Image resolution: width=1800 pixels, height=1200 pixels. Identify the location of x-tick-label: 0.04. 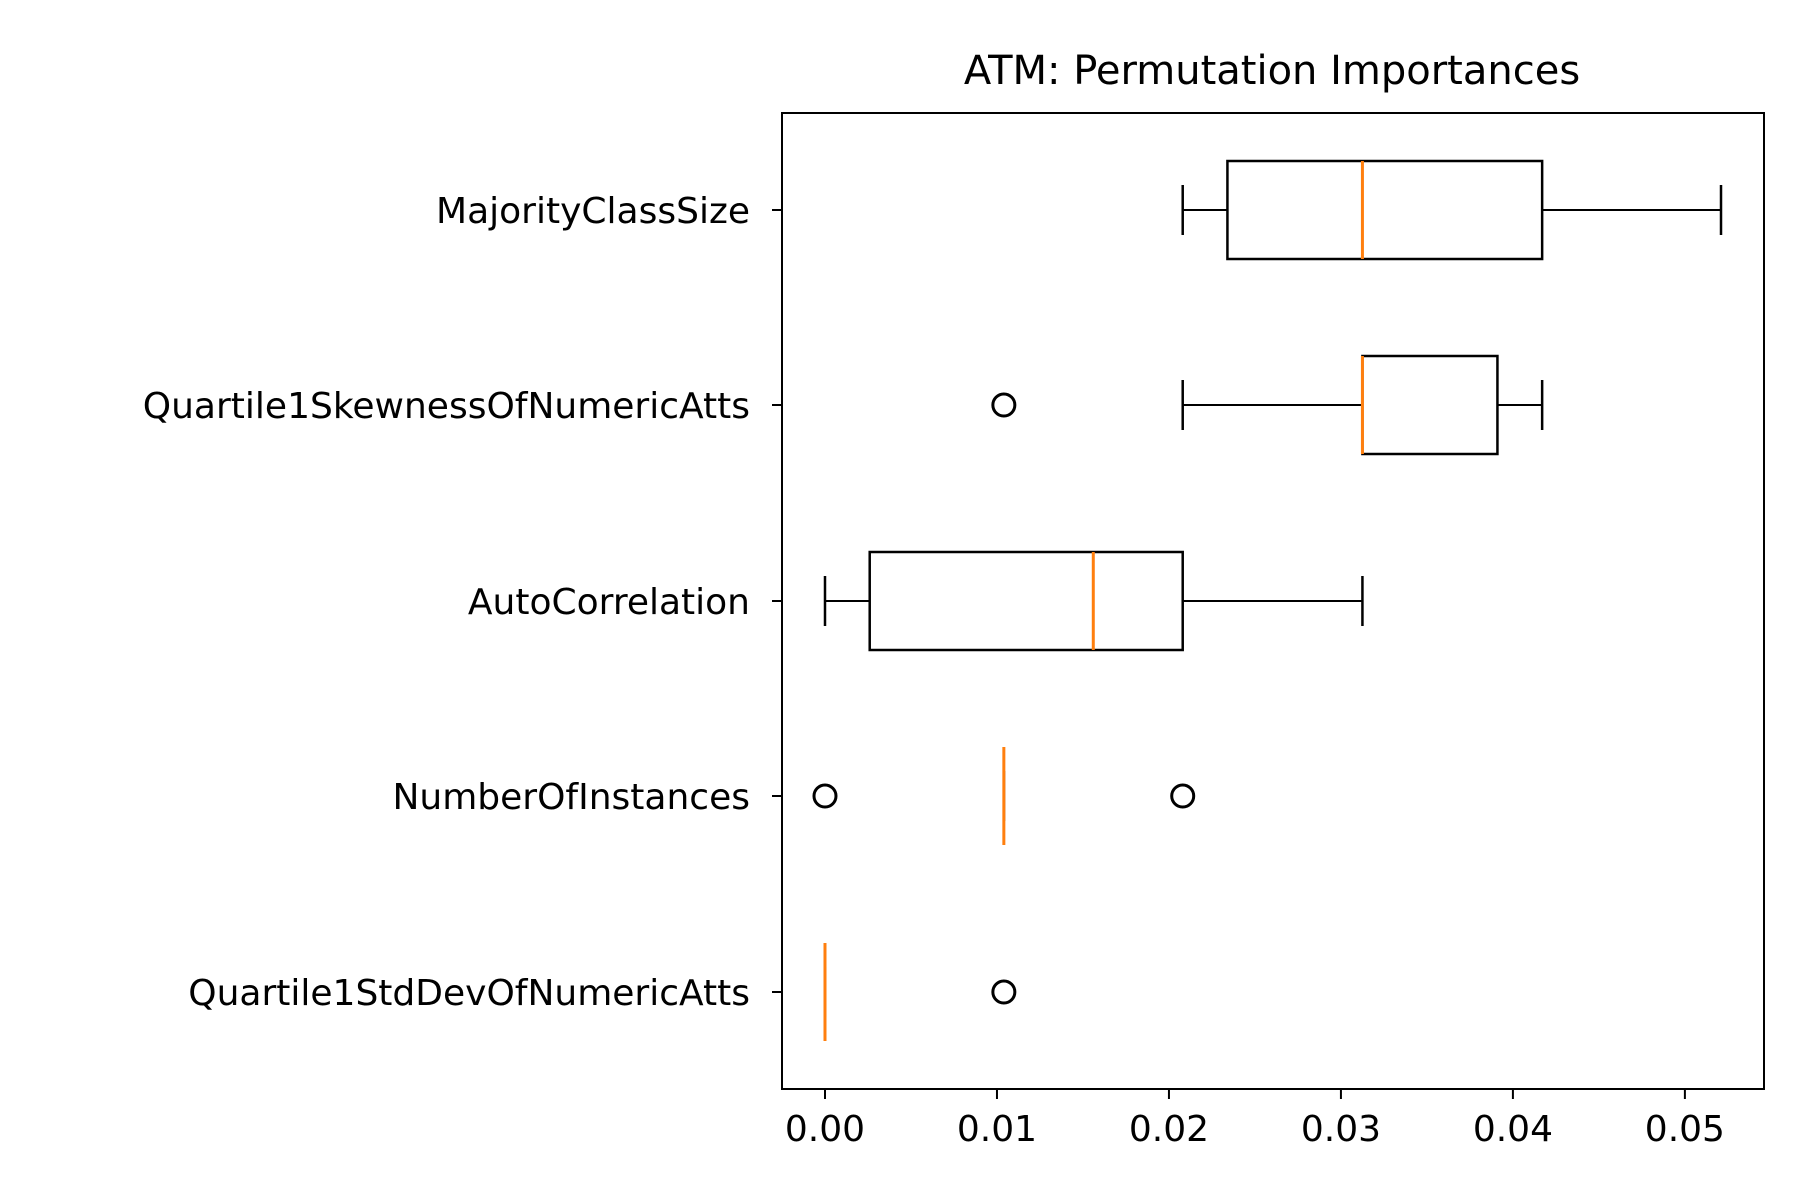
(1513, 1129).